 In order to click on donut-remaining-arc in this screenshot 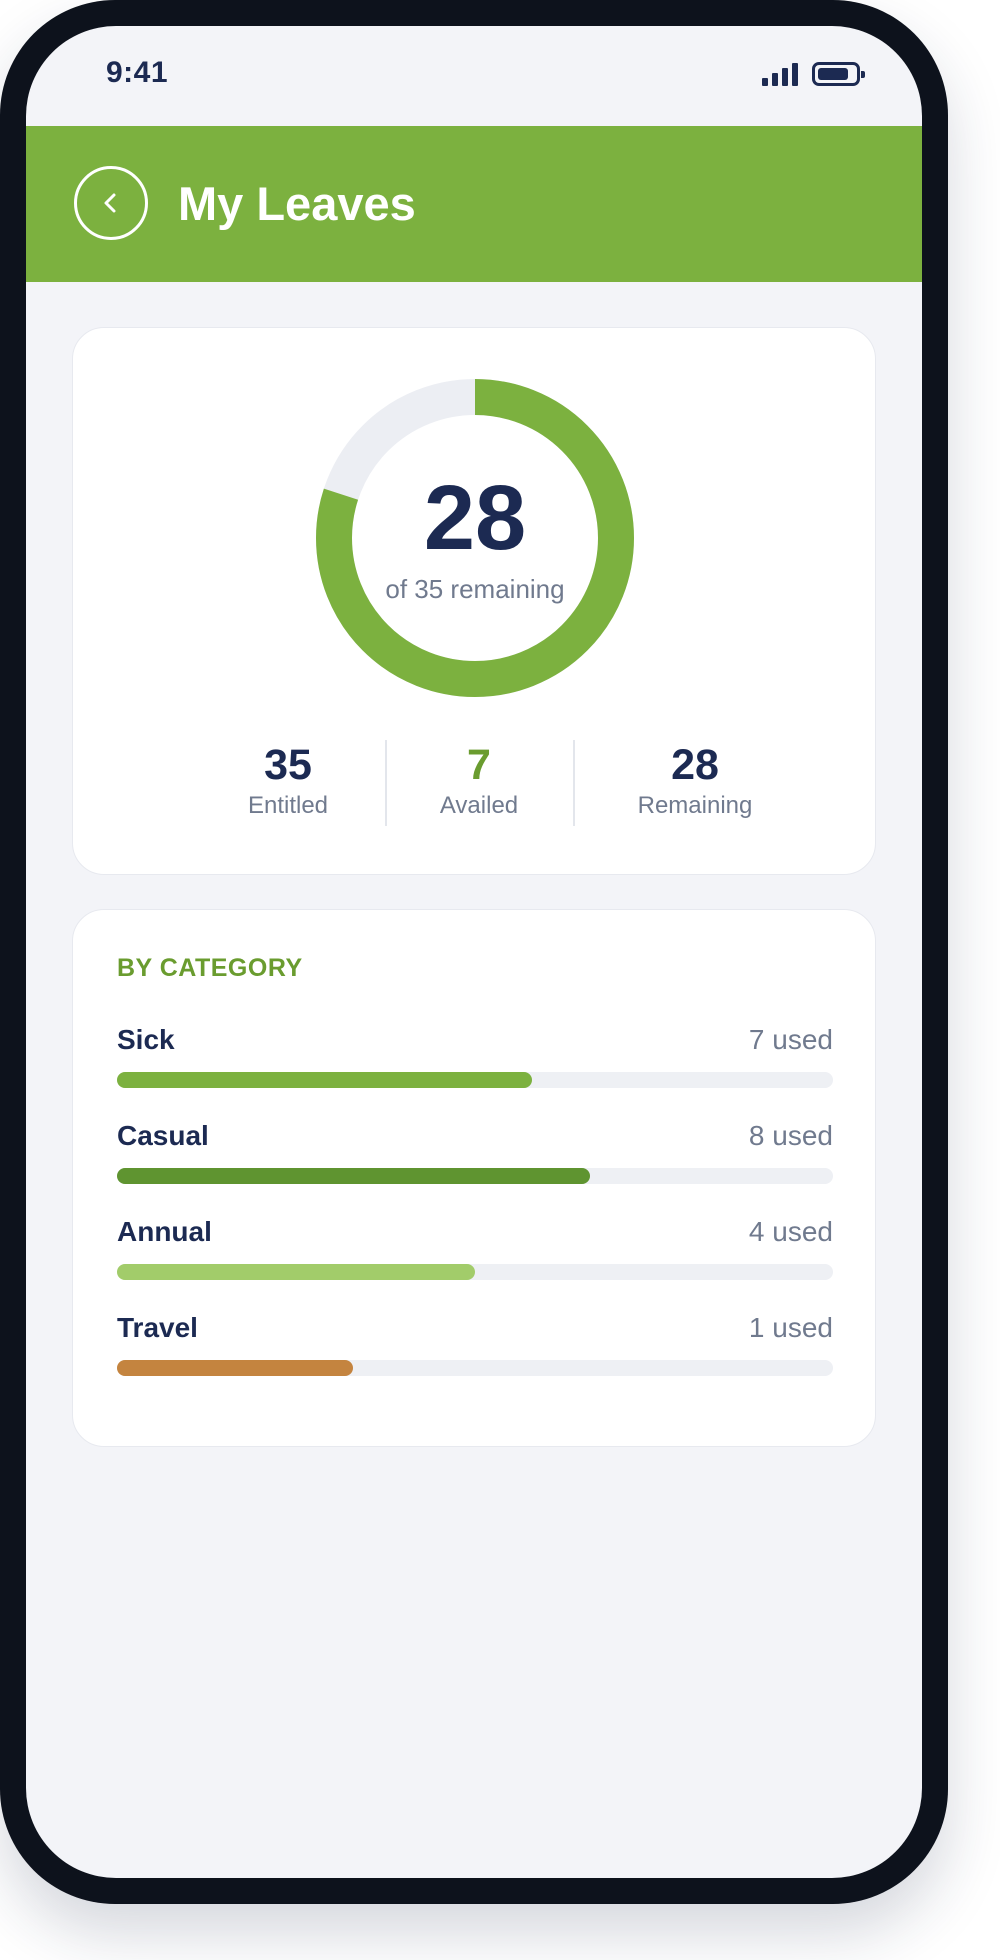, I will do `click(475, 538)`.